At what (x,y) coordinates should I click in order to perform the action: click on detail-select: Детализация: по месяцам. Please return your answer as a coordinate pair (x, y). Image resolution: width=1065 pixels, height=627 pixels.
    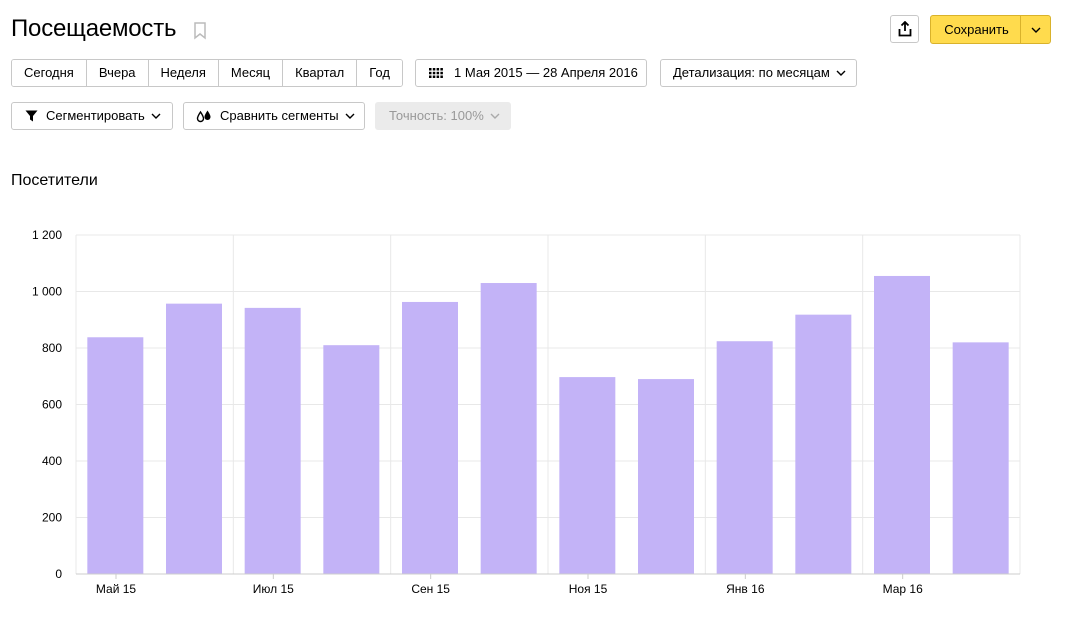
    Looking at the image, I should click on (758, 73).